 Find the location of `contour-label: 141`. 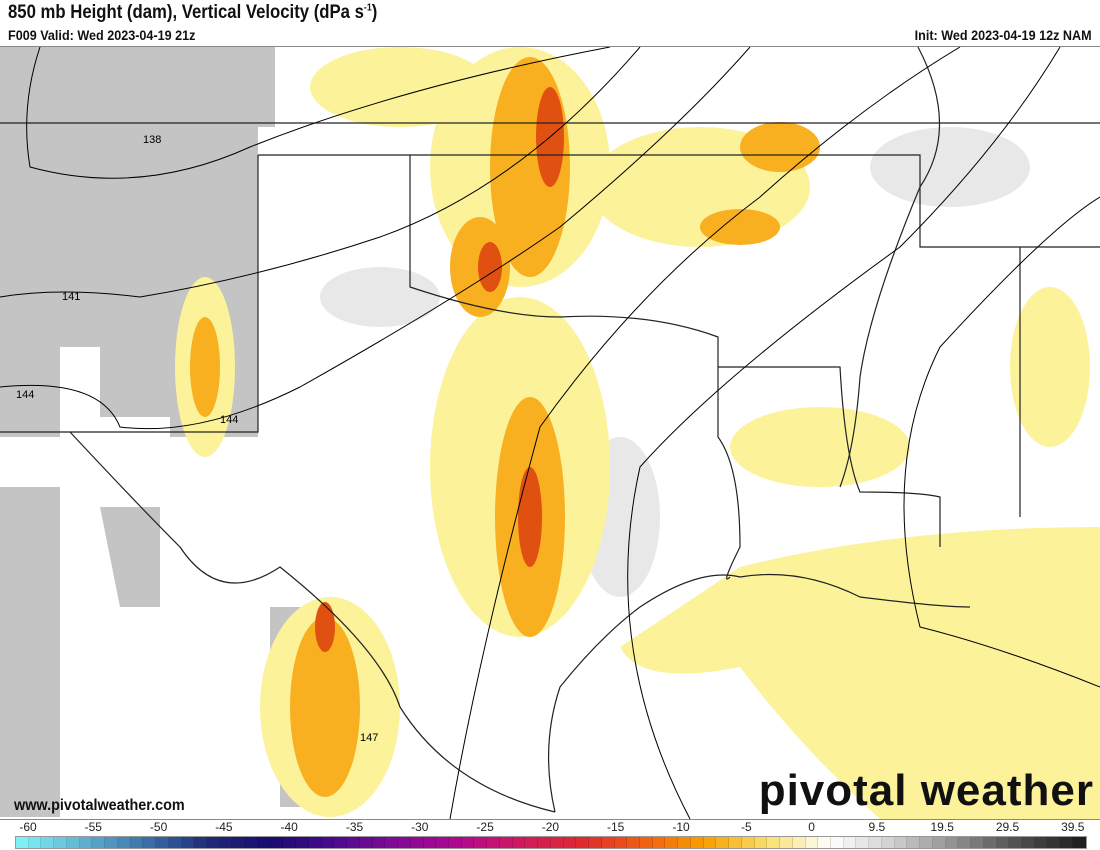

contour-label: 141 is located at coordinates (71, 297).